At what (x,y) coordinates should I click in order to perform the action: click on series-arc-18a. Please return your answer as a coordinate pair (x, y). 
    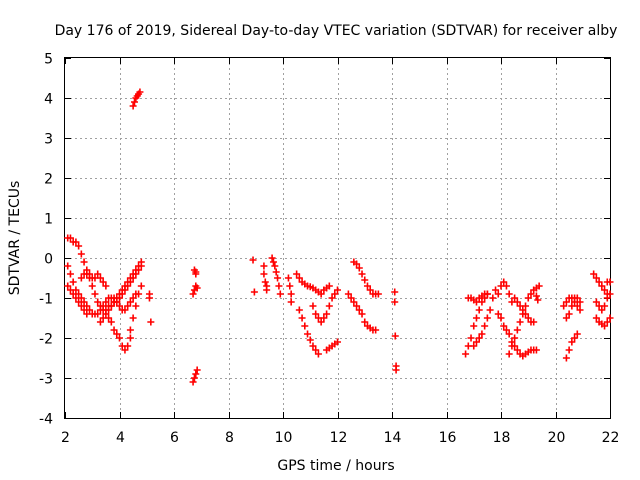
    Looking at the image, I should click on (505, 292).